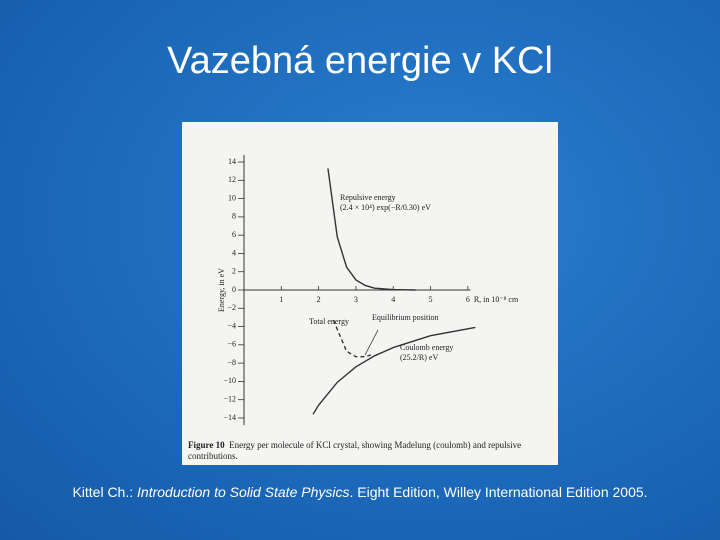 The width and height of the screenshot is (720, 540). I want to click on y-tick-label: 8, so click(234, 216).